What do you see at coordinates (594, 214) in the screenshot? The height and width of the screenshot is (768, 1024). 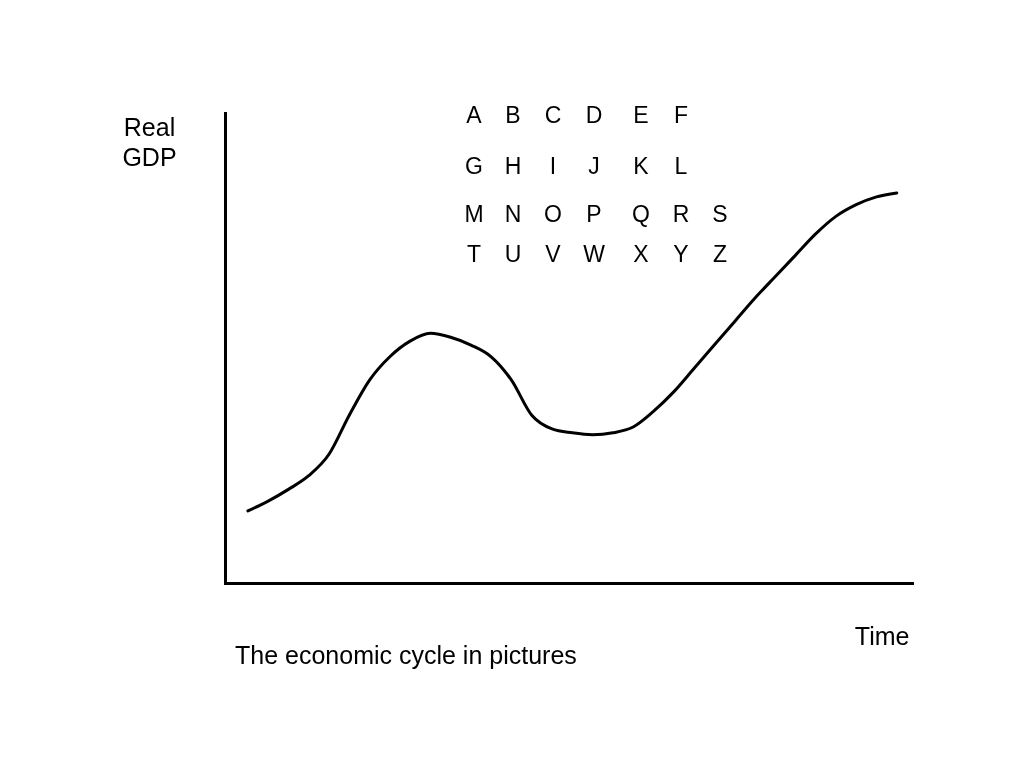 I see `annotation: P` at bounding box center [594, 214].